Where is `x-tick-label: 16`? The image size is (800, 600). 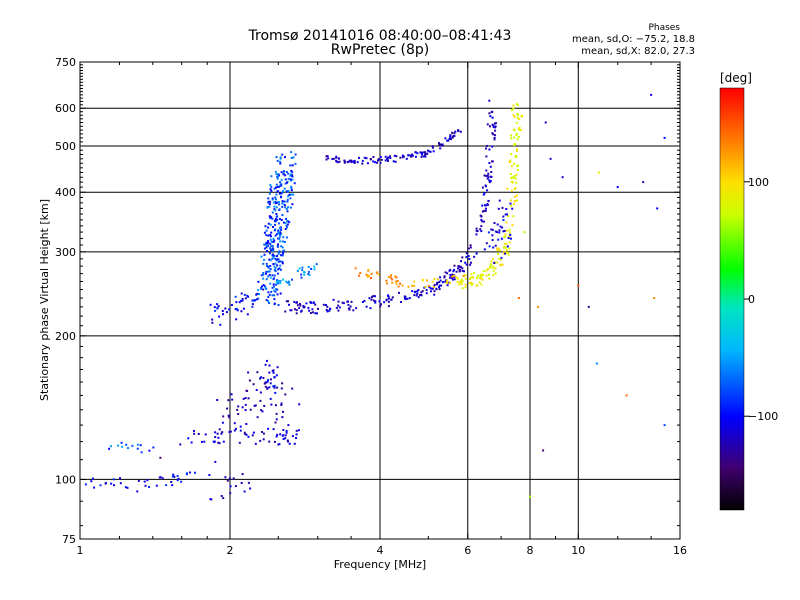 x-tick-label: 16 is located at coordinates (680, 550).